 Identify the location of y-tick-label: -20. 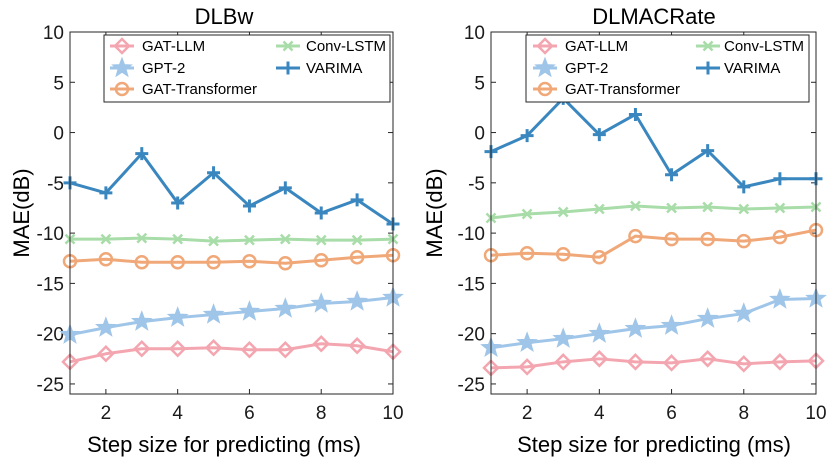
(471, 335).